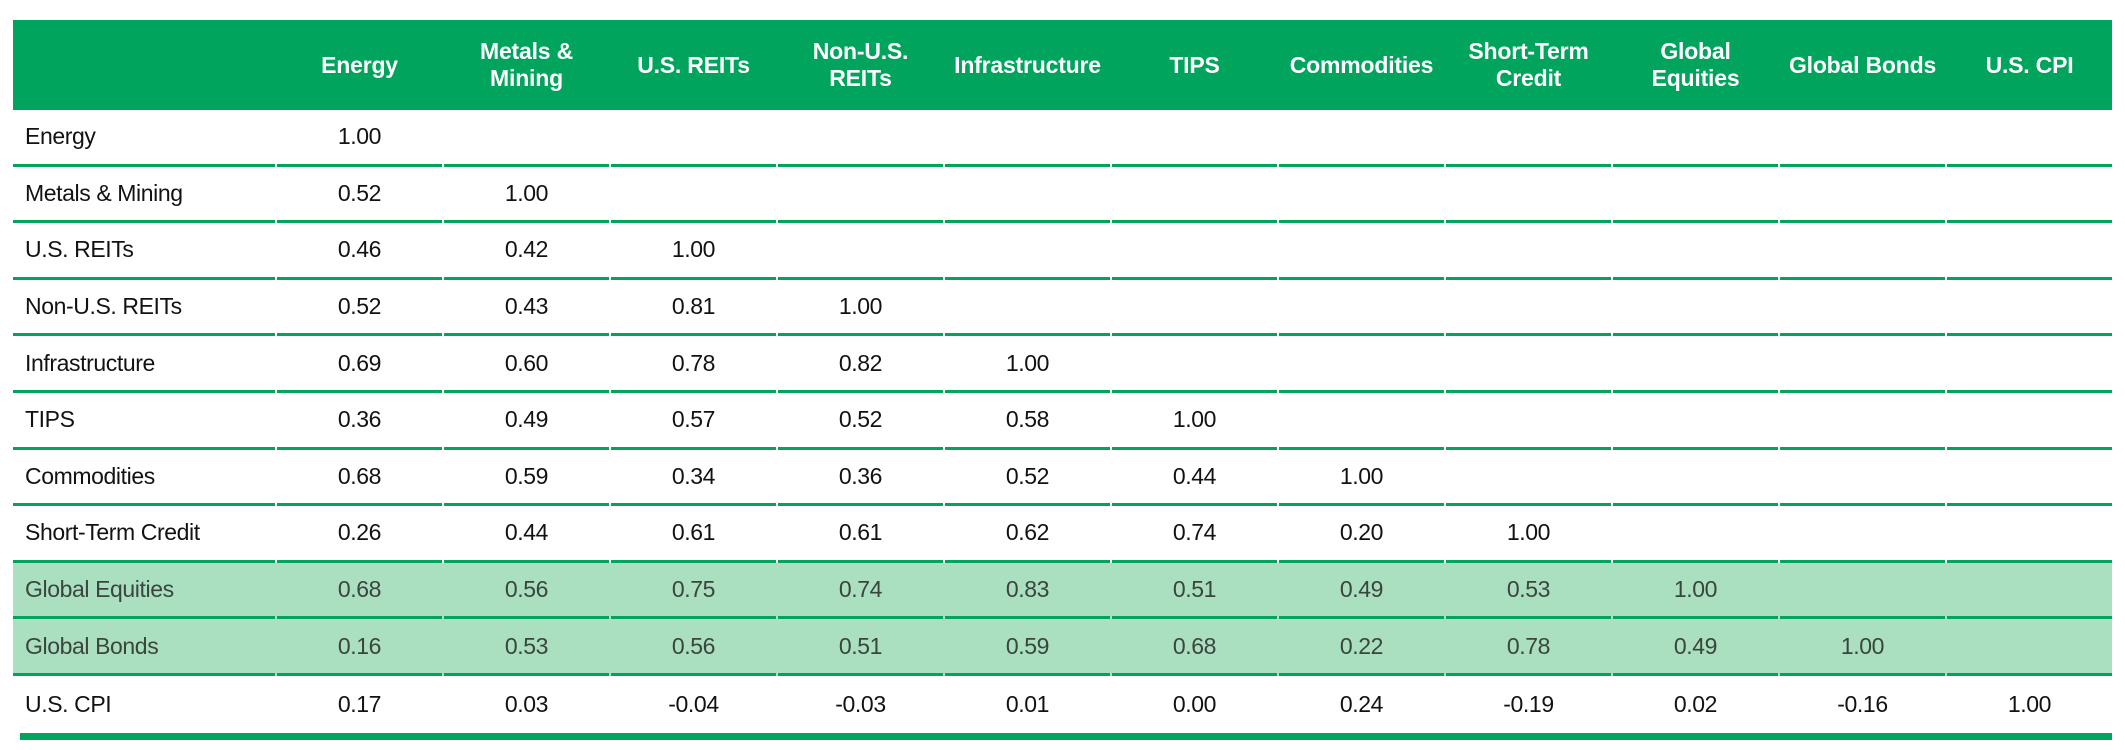 Image resolution: width=2125 pixels, height=750 pixels. I want to click on column-header: Global Bonds, so click(1862, 65).